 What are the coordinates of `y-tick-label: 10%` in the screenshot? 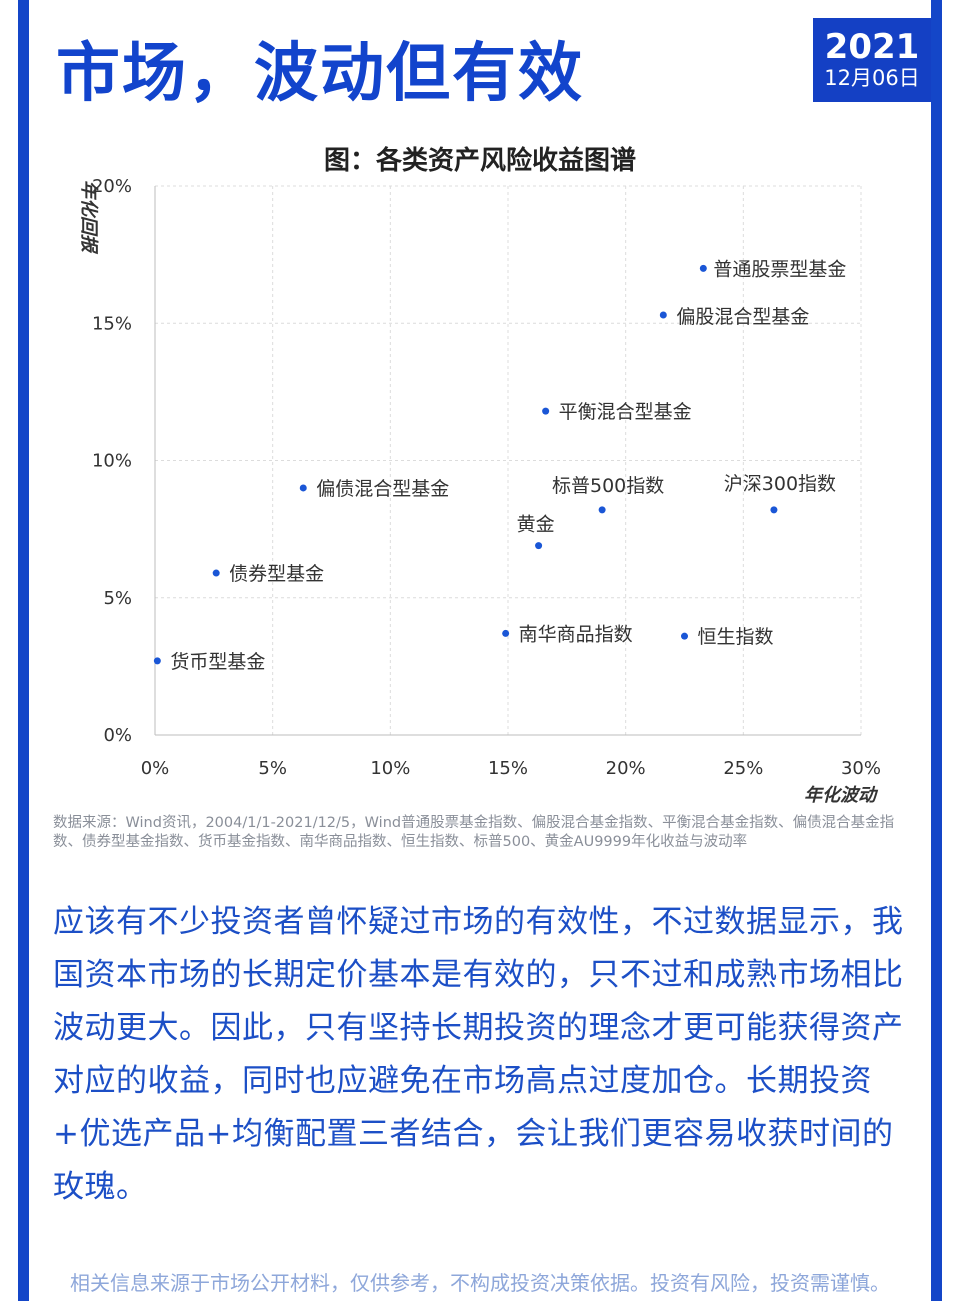 It's located at (112, 461).